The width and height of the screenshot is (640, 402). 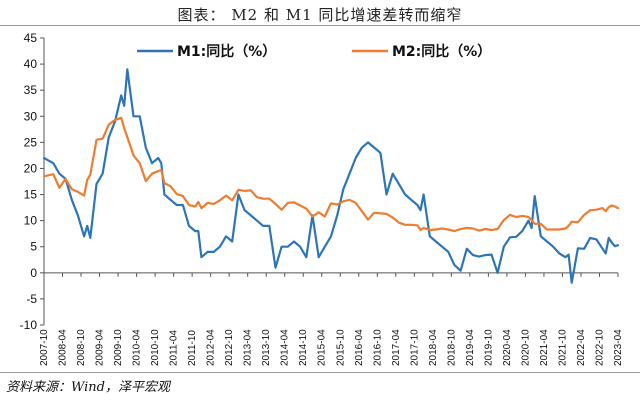 What do you see at coordinates (320, 15) in the screenshot?
I see `chart-title: 图表： M2 和 M1 同比增速差转而缩窄` at bounding box center [320, 15].